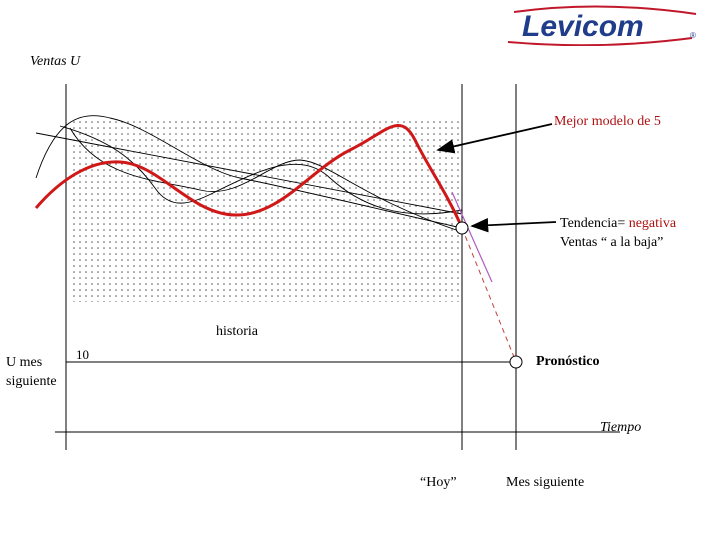  I want to click on y-axis-label: Ventas U, so click(55, 61).